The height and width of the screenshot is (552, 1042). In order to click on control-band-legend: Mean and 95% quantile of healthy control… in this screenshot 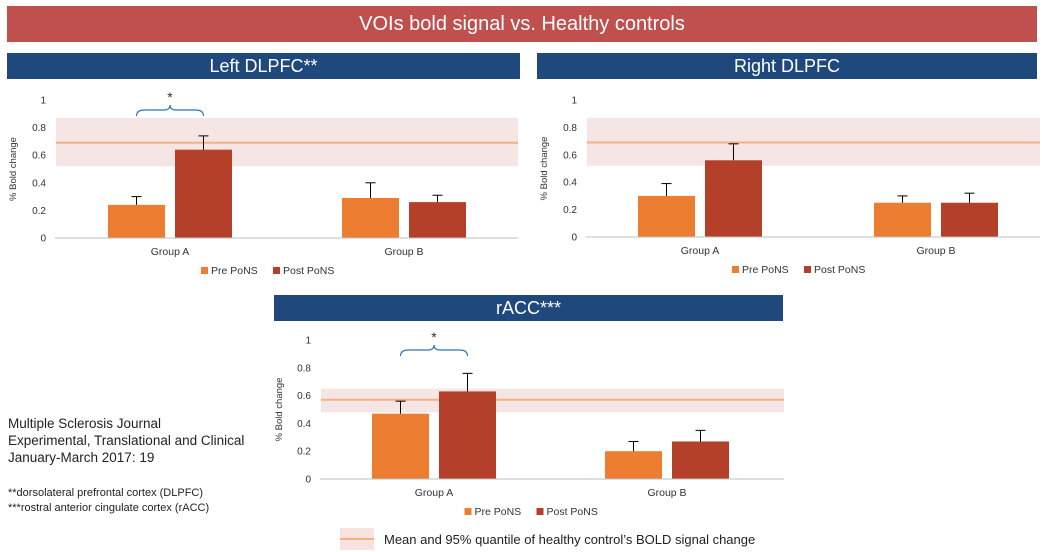, I will do `click(547, 539)`.